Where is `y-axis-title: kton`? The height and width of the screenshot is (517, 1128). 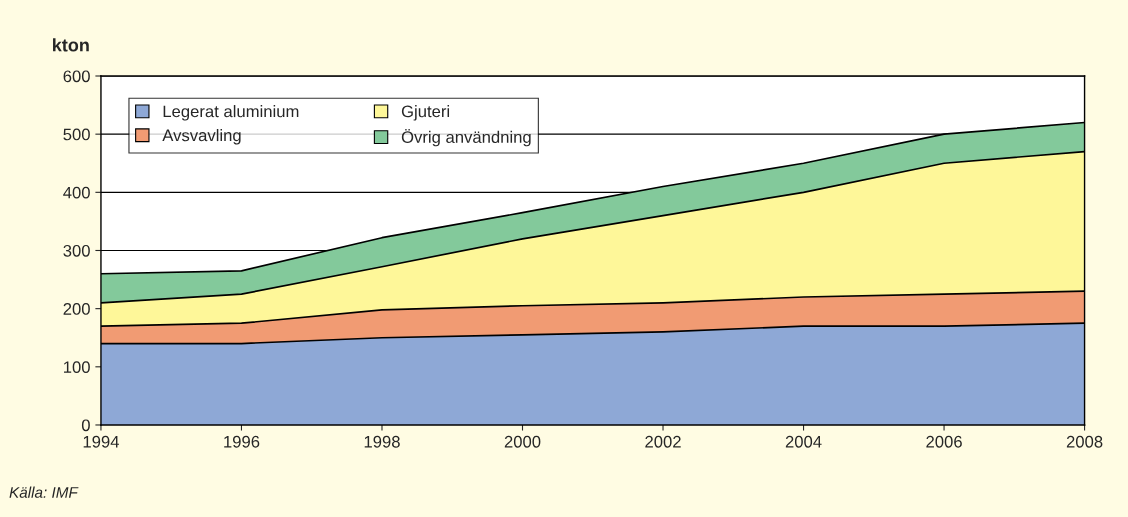 y-axis-title: kton is located at coordinates (71, 45).